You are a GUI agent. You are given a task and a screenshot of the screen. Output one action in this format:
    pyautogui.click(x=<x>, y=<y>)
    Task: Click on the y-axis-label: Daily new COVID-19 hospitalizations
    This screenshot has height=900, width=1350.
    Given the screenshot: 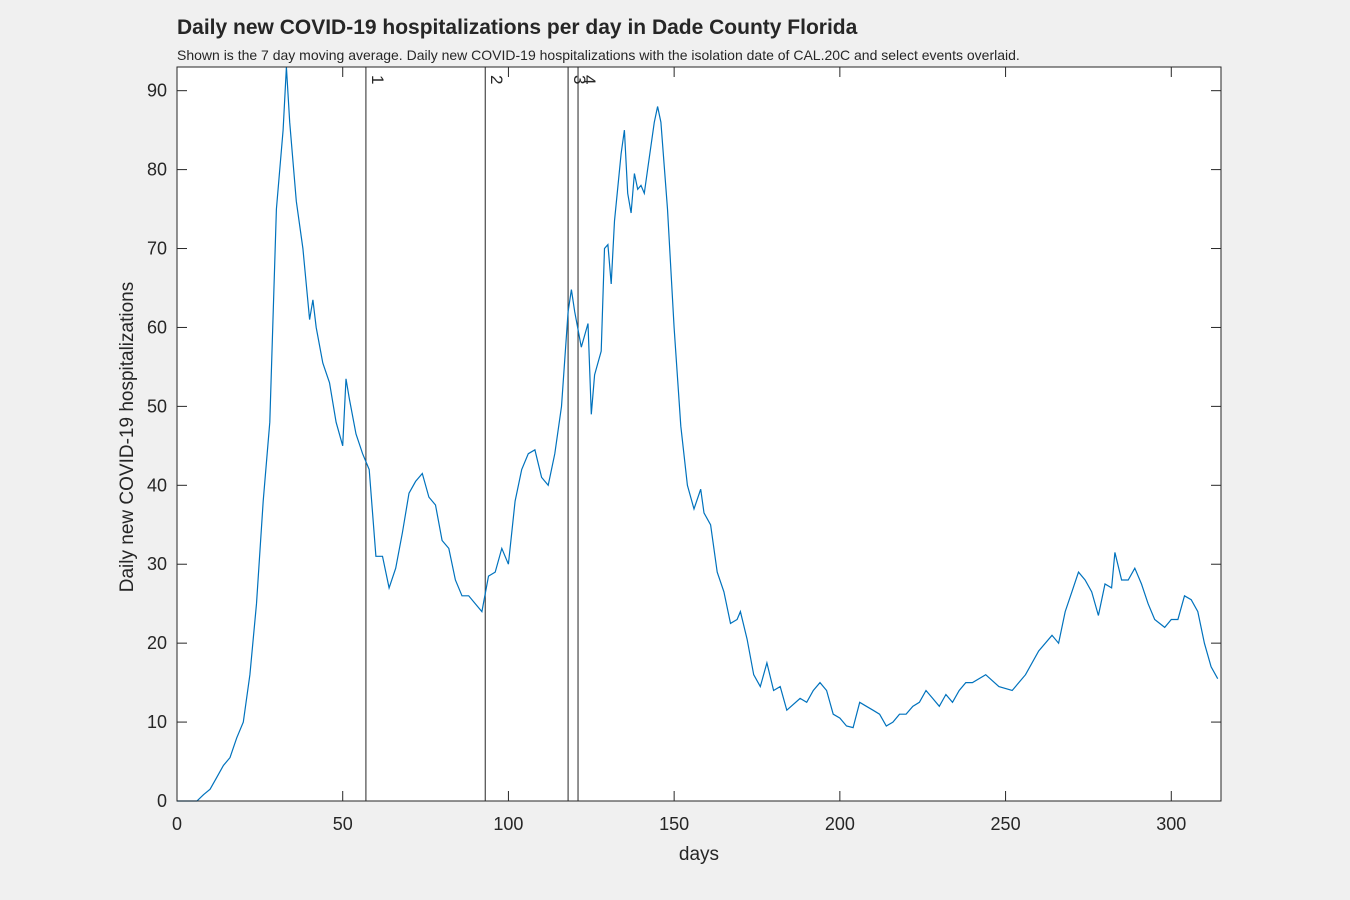 What is the action you would take?
    pyautogui.click(x=127, y=437)
    